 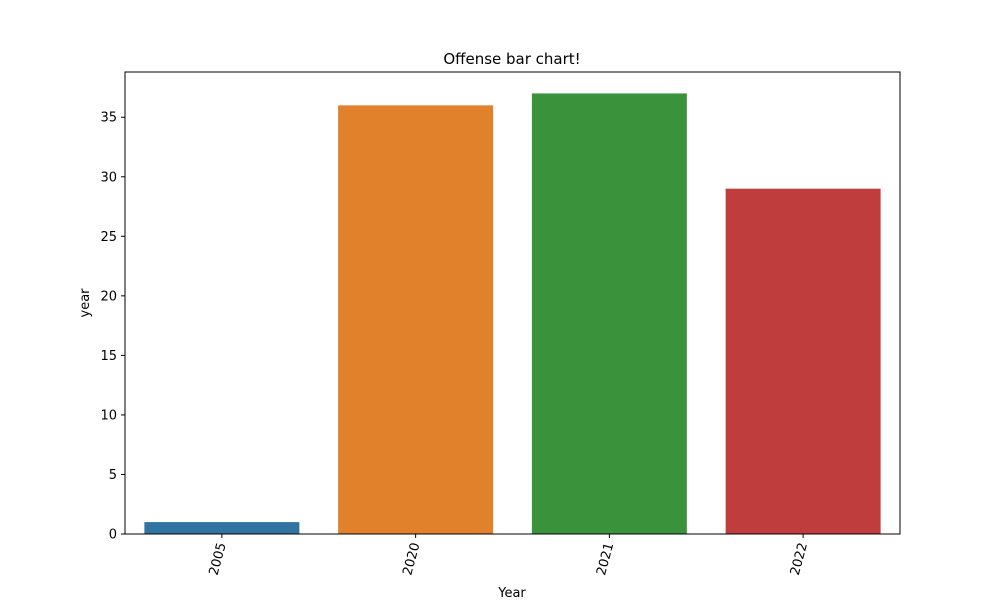 What do you see at coordinates (108, 296) in the screenshot?
I see `y-tick-label: 20` at bounding box center [108, 296].